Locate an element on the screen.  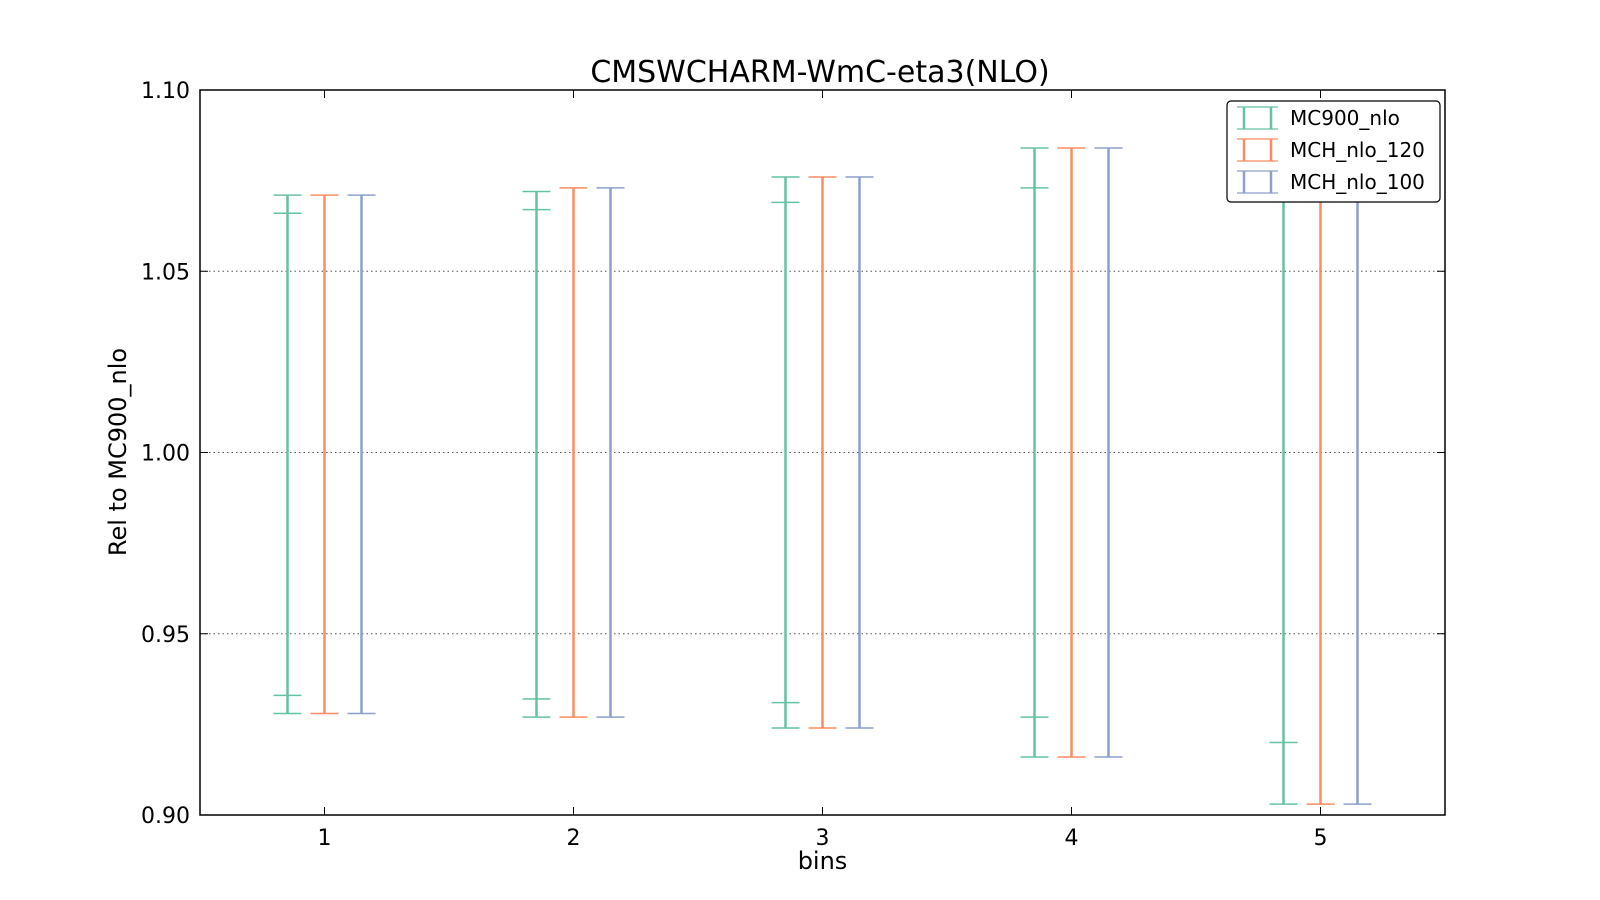
x-axis-label: bins is located at coordinates (823, 861).